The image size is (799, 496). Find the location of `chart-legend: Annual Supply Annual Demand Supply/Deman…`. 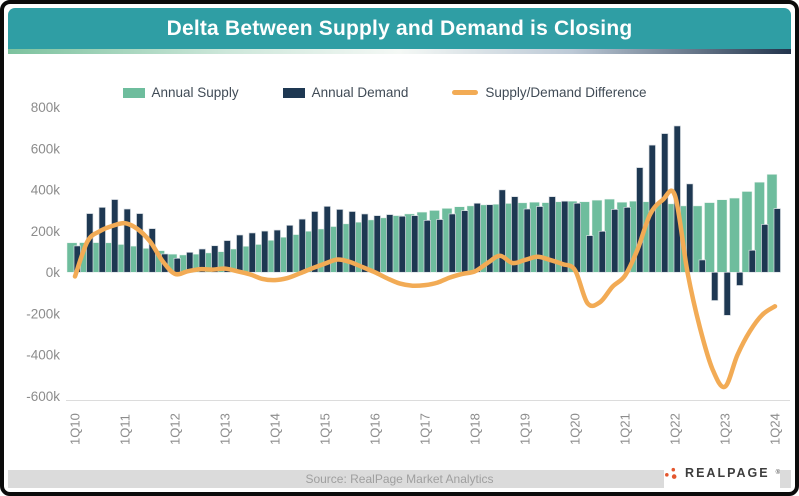

chart-legend: Annual Supply Annual Demand Supply/Deman… is located at coordinates (384, 92).